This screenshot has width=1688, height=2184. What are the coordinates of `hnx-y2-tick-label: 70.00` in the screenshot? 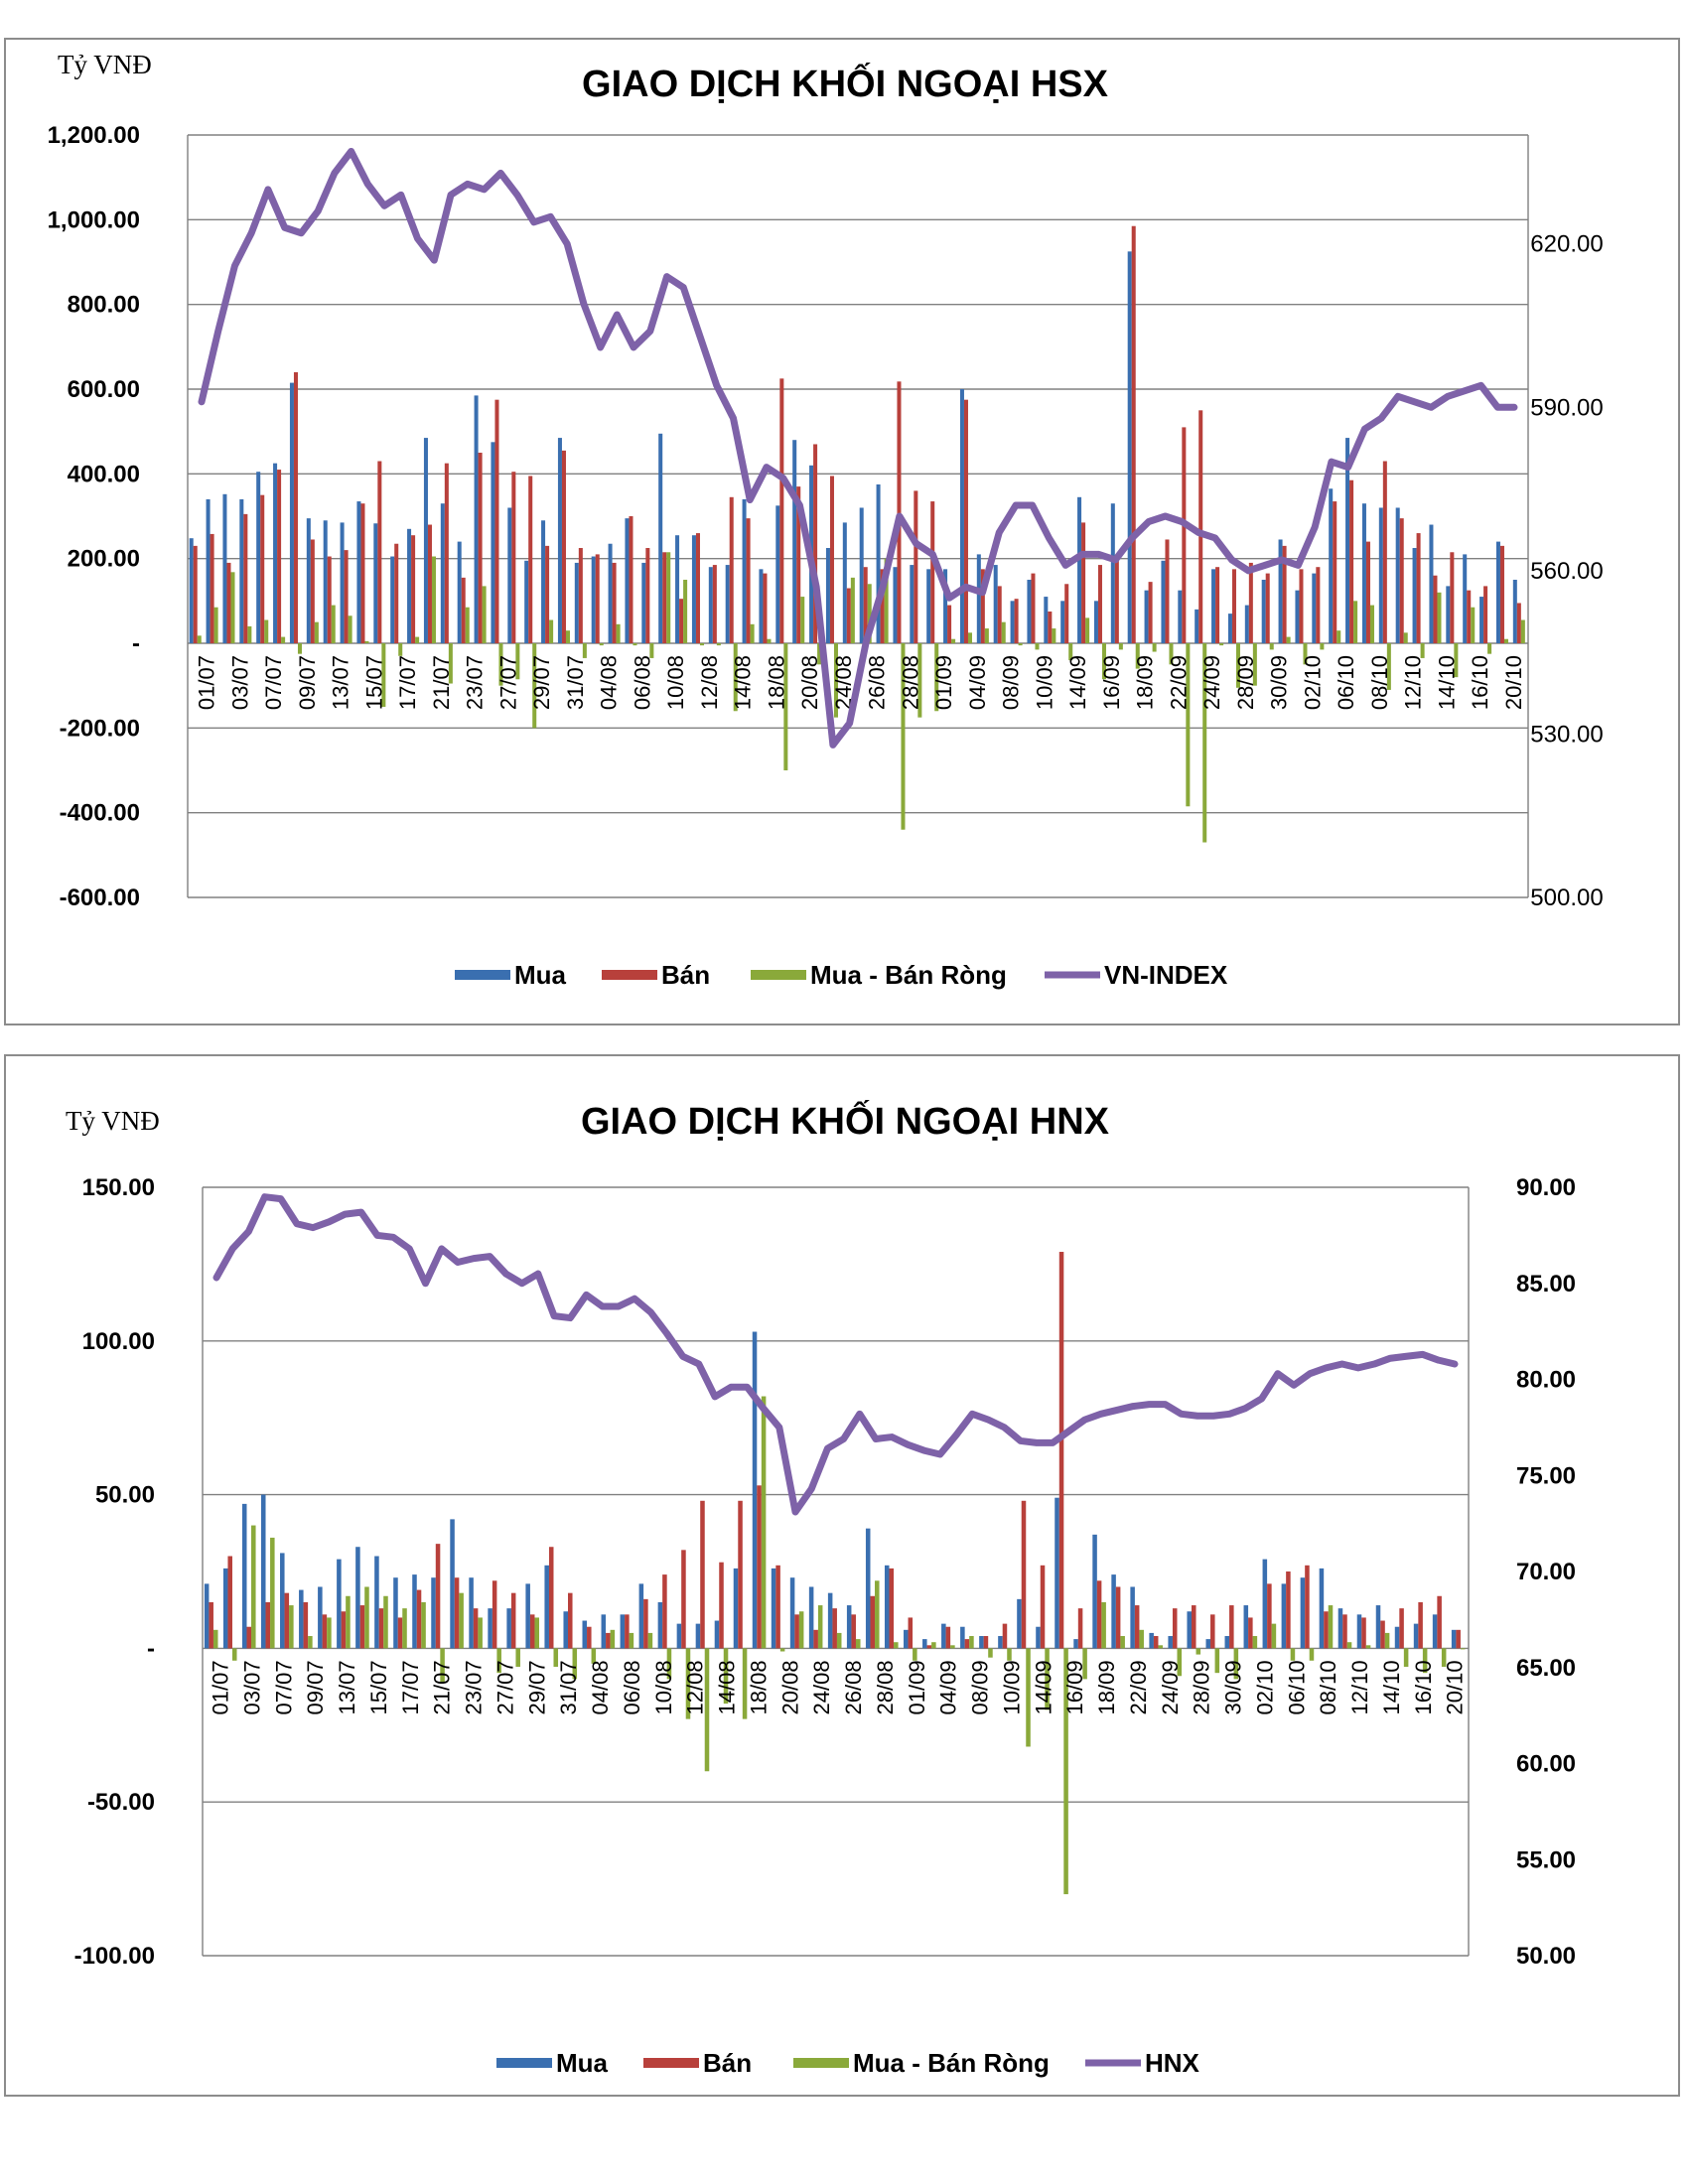 It's located at (1546, 1572).